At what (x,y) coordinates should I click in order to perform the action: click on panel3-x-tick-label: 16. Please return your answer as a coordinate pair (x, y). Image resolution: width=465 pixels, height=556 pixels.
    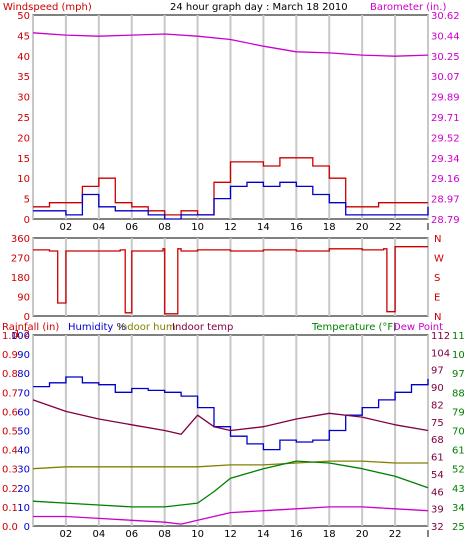
    Looking at the image, I should click on (296, 534).